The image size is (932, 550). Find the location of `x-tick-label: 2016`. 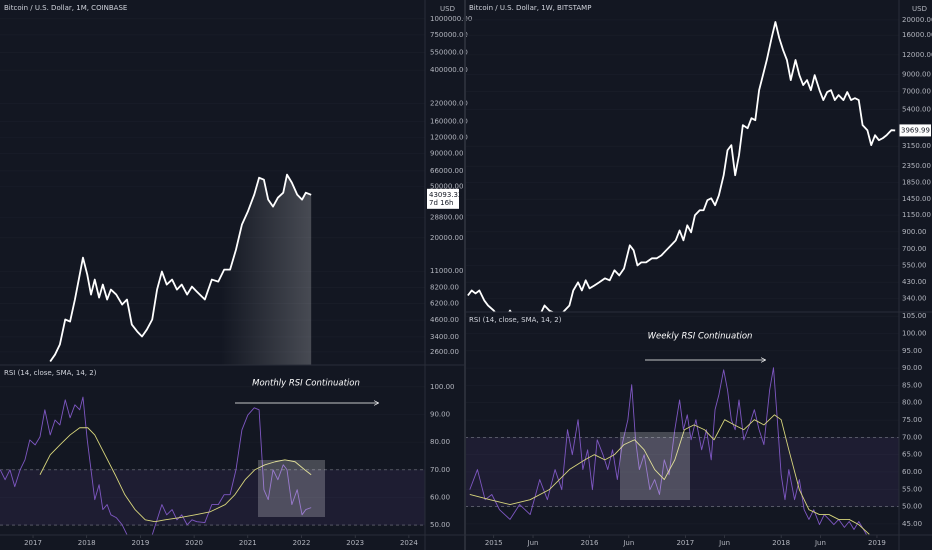

x-tick-label: 2016 is located at coordinates (590, 543).